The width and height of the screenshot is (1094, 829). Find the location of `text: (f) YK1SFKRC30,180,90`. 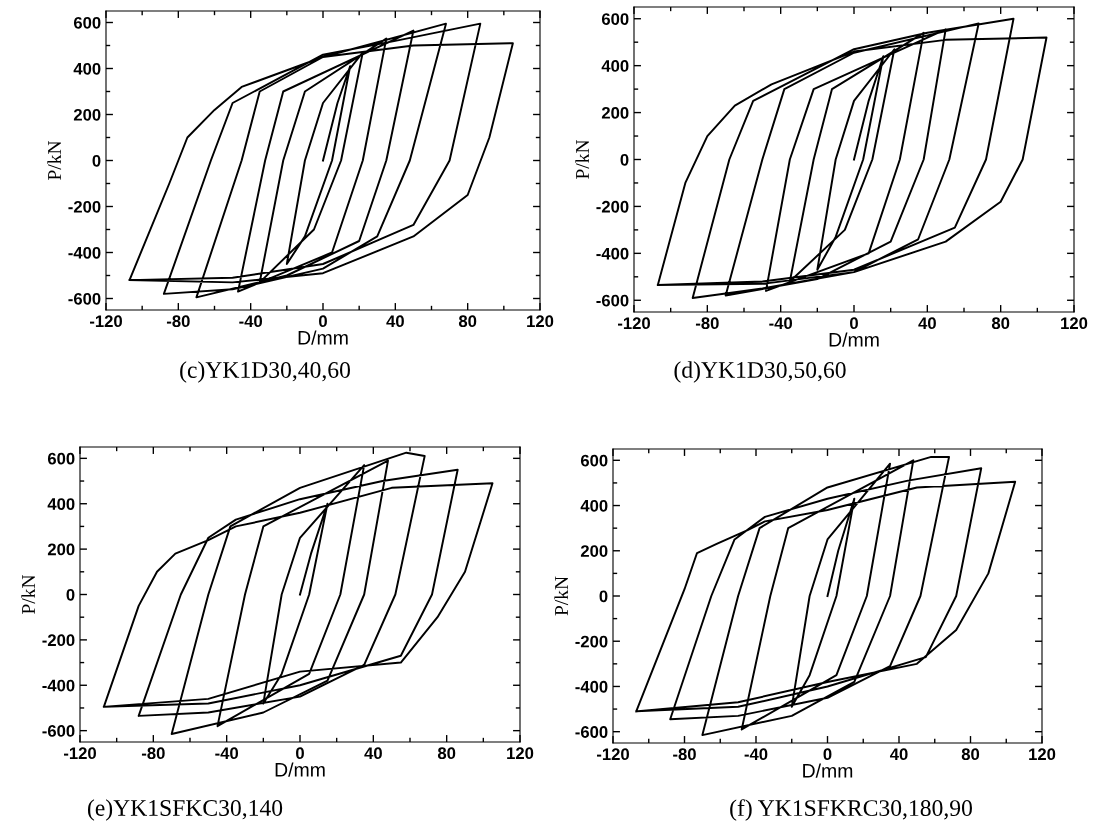

text: (f) YK1SFKRC30,180,90 is located at coordinates (851, 810).